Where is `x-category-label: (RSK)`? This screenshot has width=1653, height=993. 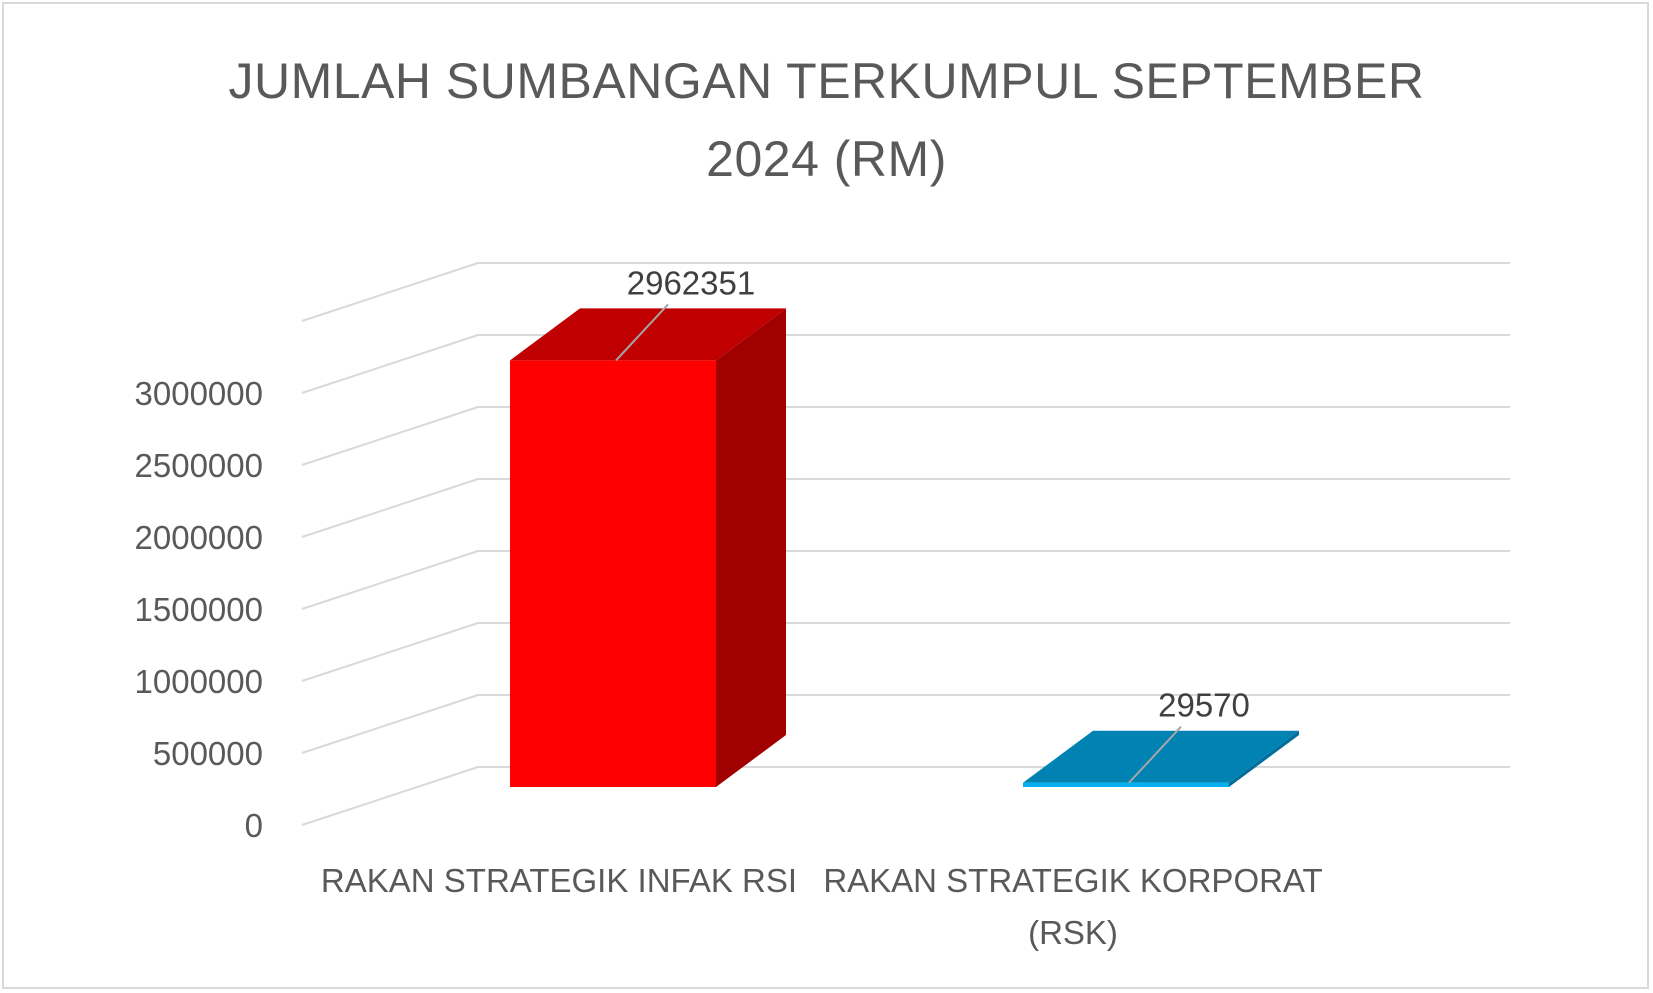
x-category-label: (RSK) is located at coordinates (1073, 932).